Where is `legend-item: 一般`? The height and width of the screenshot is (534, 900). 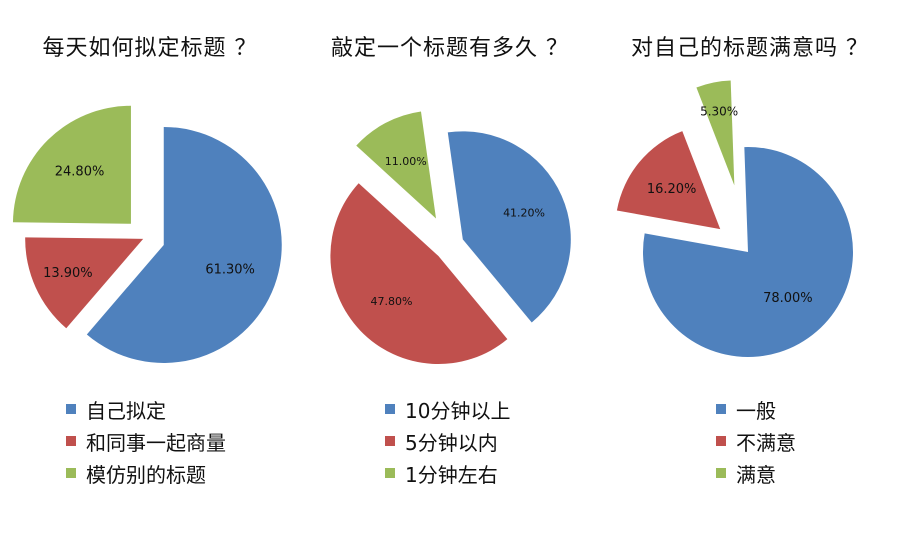
legend-item: 一般 is located at coordinates (756, 409).